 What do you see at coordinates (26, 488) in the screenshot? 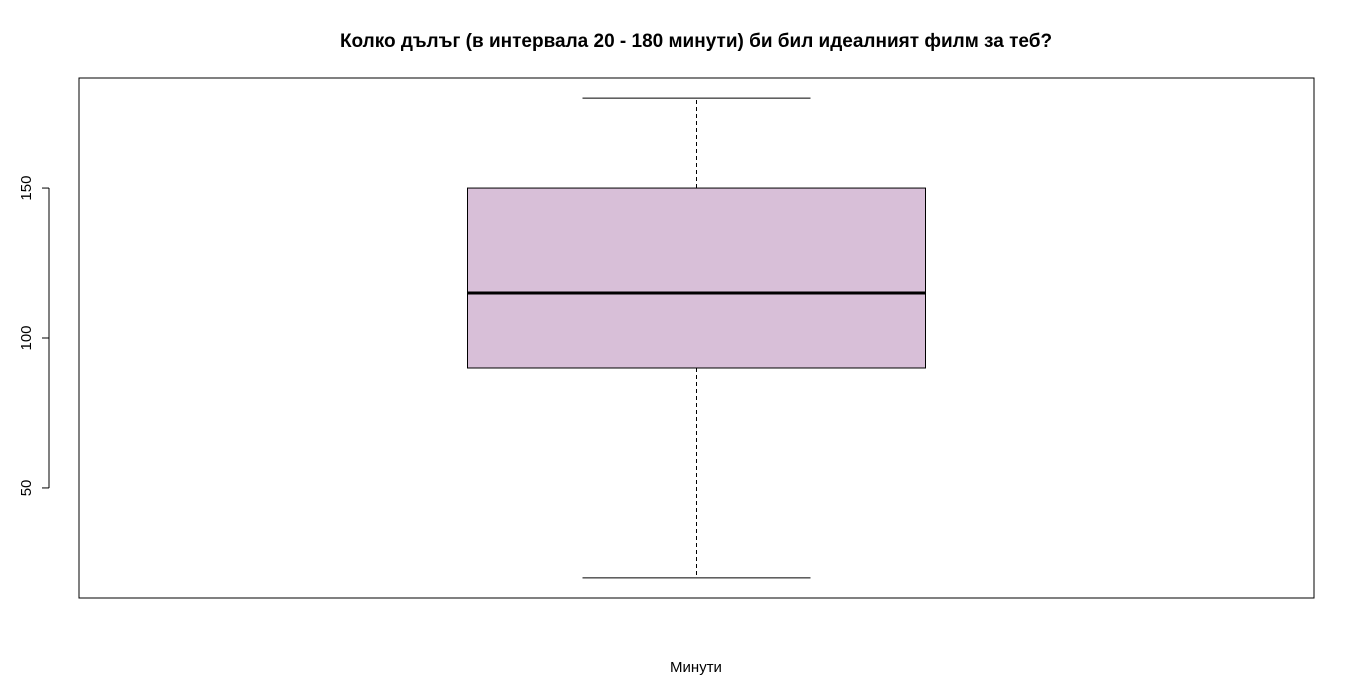
I see `y-tick-label: 50` at bounding box center [26, 488].